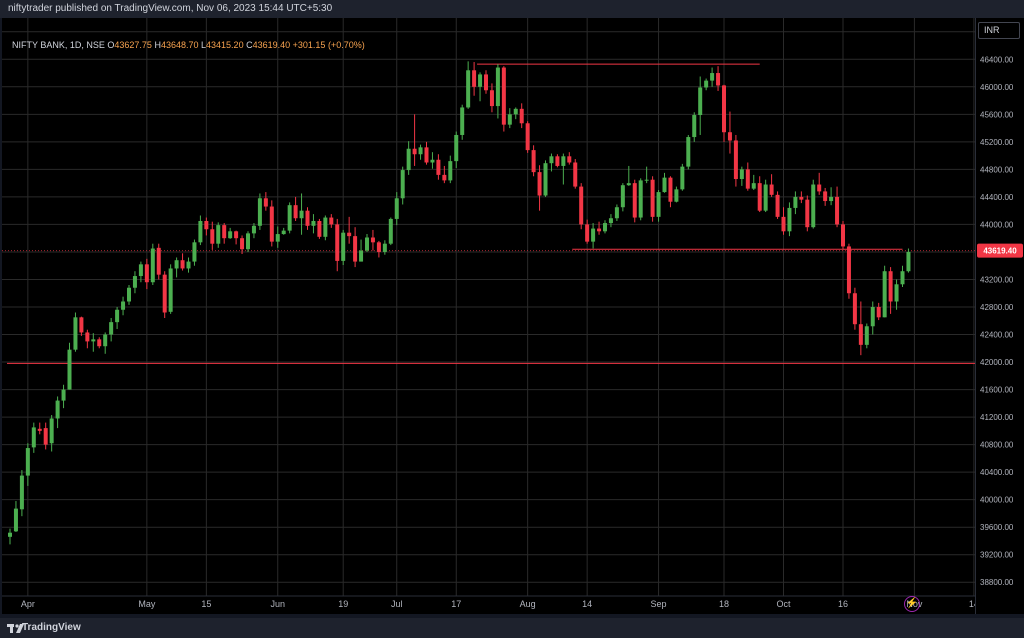 The width and height of the screenshot is (1024, 638). What do you see at coordinates (997, 582) in the screenshot?
I see `price-tick-label: 38800.00` at bounding box center [997, 582].